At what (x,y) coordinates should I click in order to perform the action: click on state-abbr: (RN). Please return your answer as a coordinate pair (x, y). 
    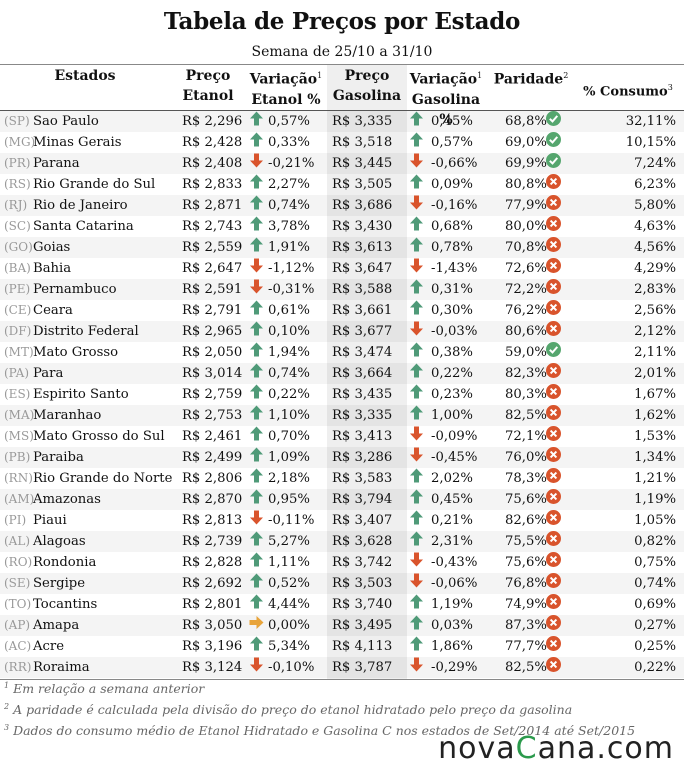
    Looking at the image, I should click on (18, 478).